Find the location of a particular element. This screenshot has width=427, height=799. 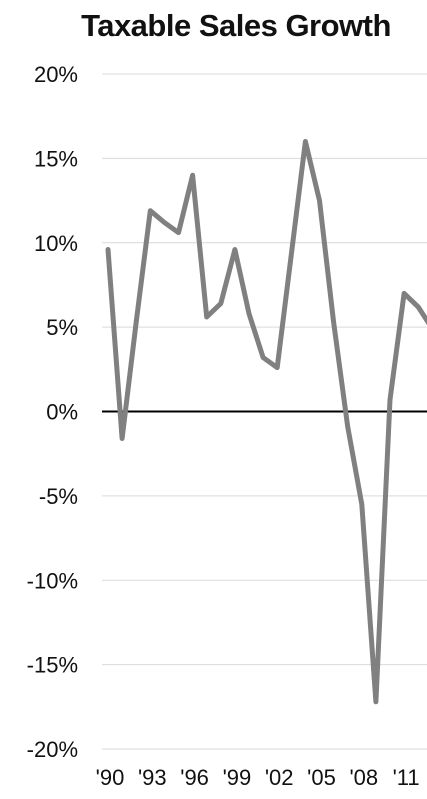

y-tick-label: 0% is located at coordinates (62, 412).